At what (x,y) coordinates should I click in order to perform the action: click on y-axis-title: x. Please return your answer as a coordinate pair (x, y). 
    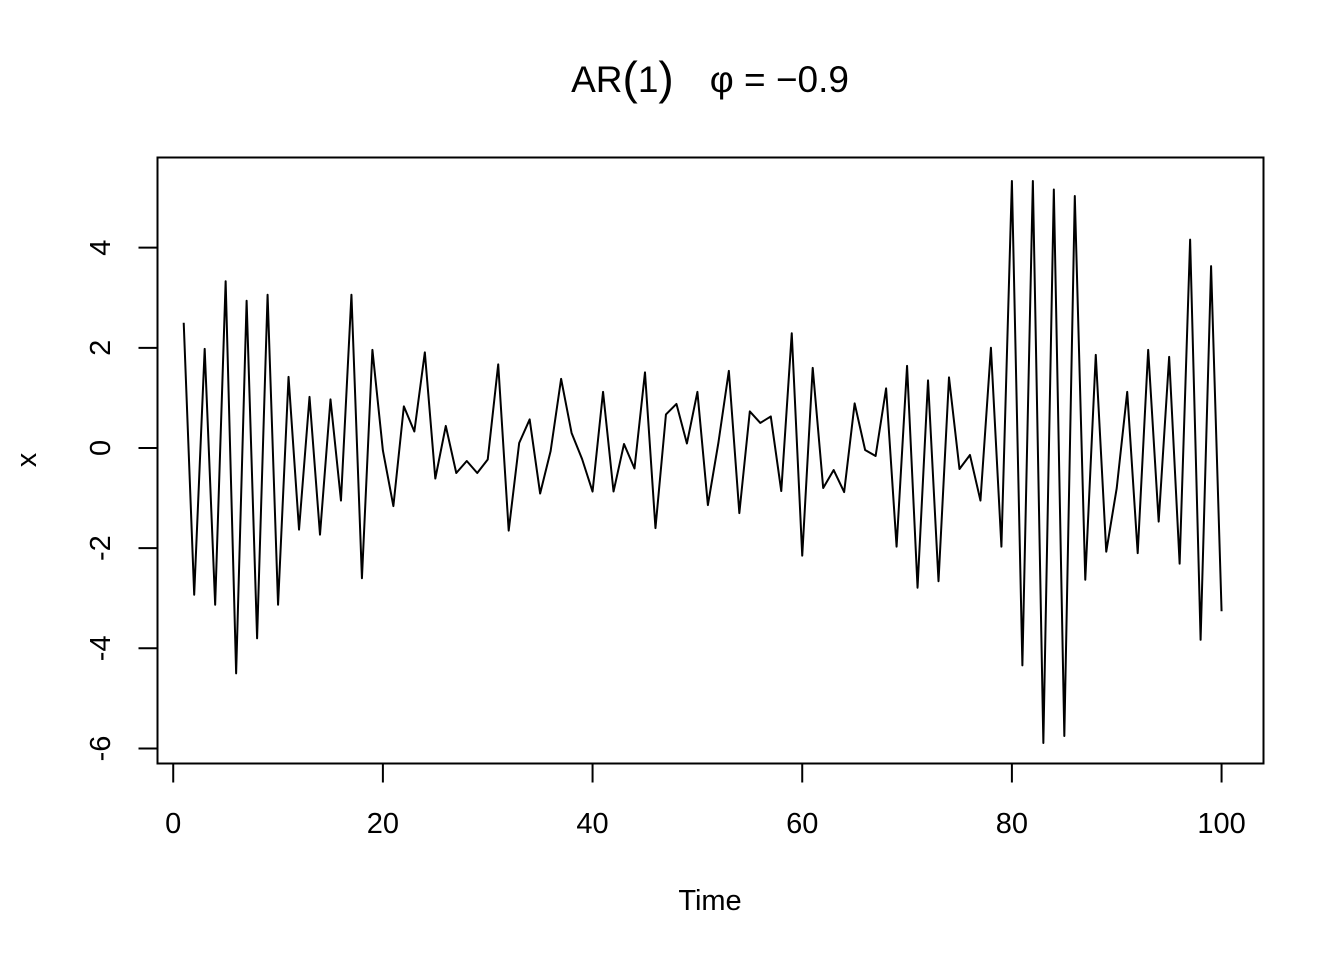
    Looking at the image, I should click on (27, 459).